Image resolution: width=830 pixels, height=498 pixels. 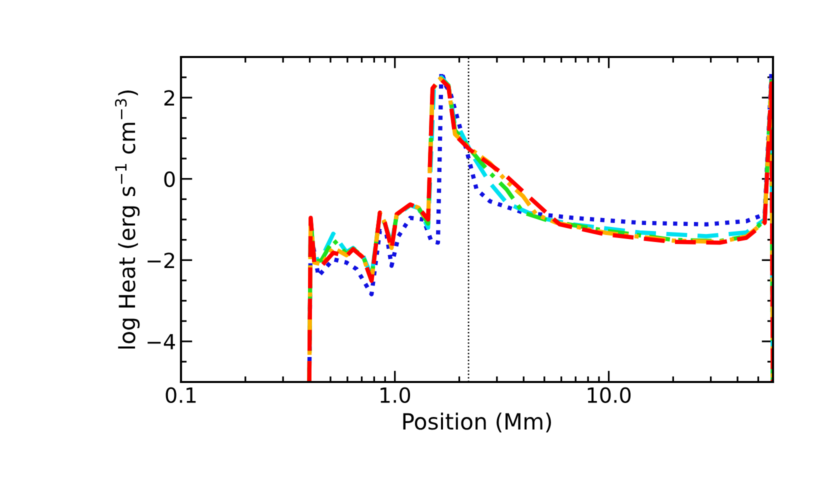 I want to click on x-tick-label: 10.0, so click(x=609, y=395).